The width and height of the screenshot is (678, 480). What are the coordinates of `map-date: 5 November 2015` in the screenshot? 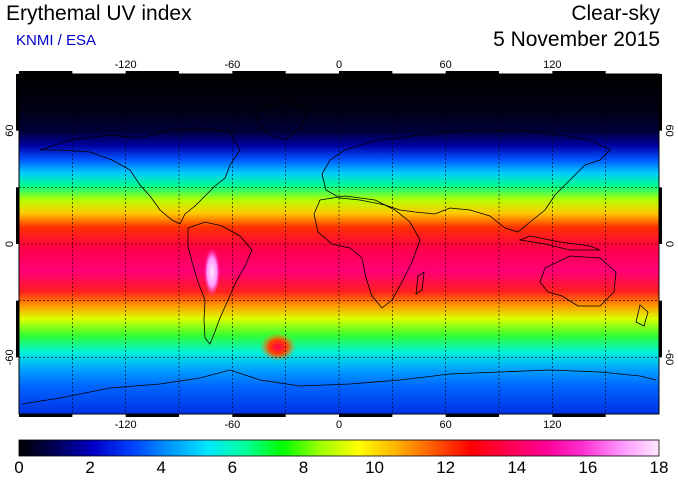 It's located at (576, 39).